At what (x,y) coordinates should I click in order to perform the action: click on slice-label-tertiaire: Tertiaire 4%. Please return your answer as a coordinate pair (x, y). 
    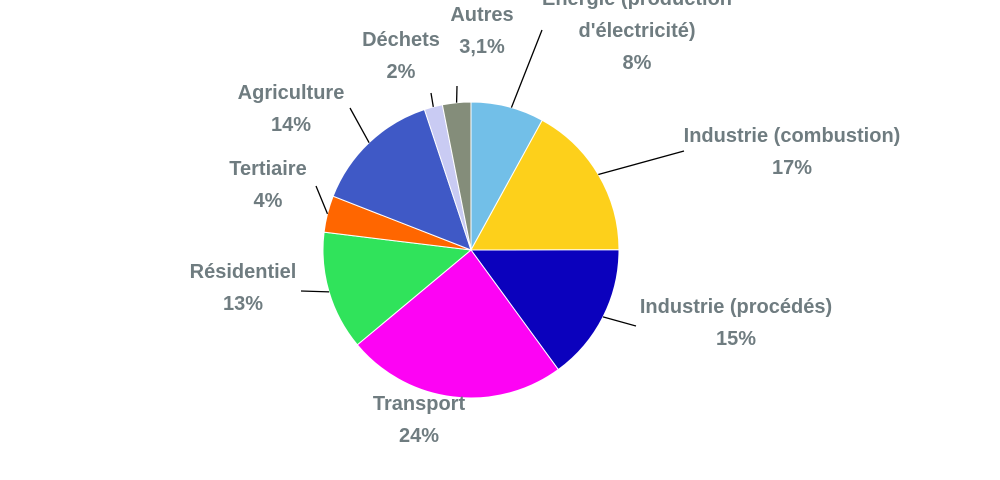
    Looking at the image, I should click on (267, 185).